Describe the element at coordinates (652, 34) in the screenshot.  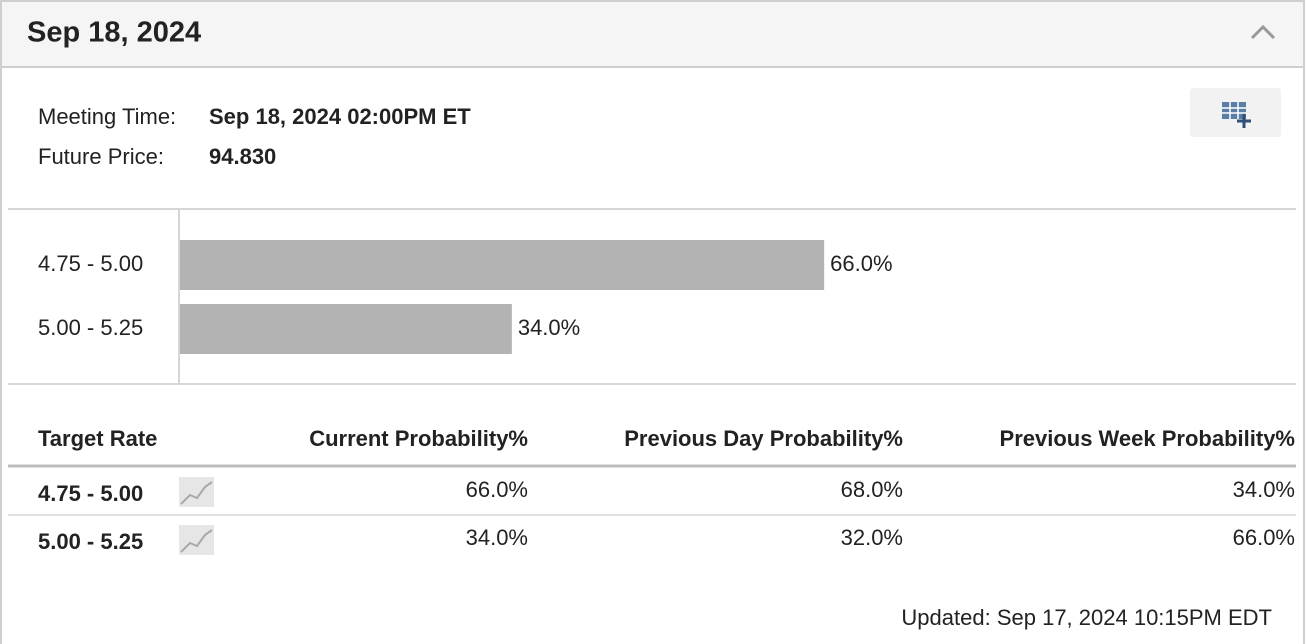
I see `card-header` at that location.